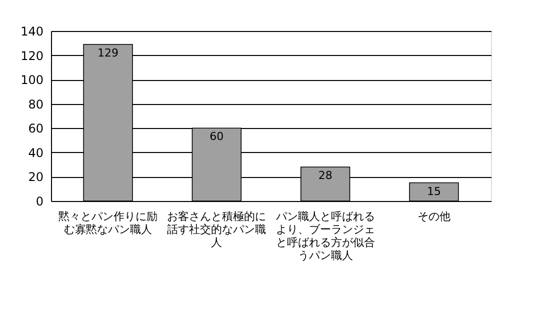 This screenshot has height=321, width=552. Describe the element at coordinates (36, 153) in the screenshot. I see `y-tick-label: 40` at that location.